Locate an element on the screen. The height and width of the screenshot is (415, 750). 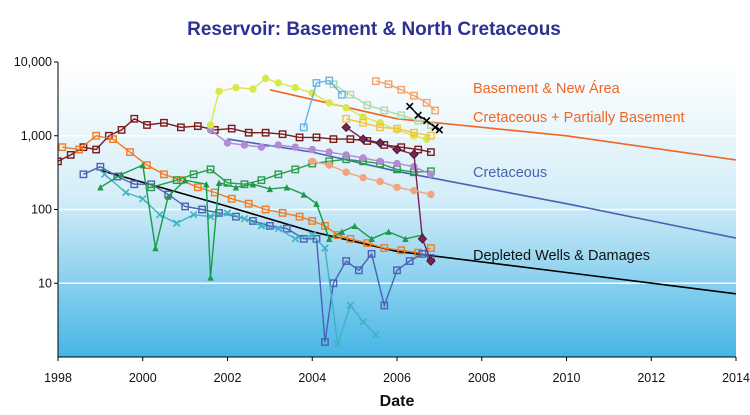
x-tick-labels: 1998 2000 2002 2004 2006 2008 2010 2012 2014 is located at coordinates (397, 371).